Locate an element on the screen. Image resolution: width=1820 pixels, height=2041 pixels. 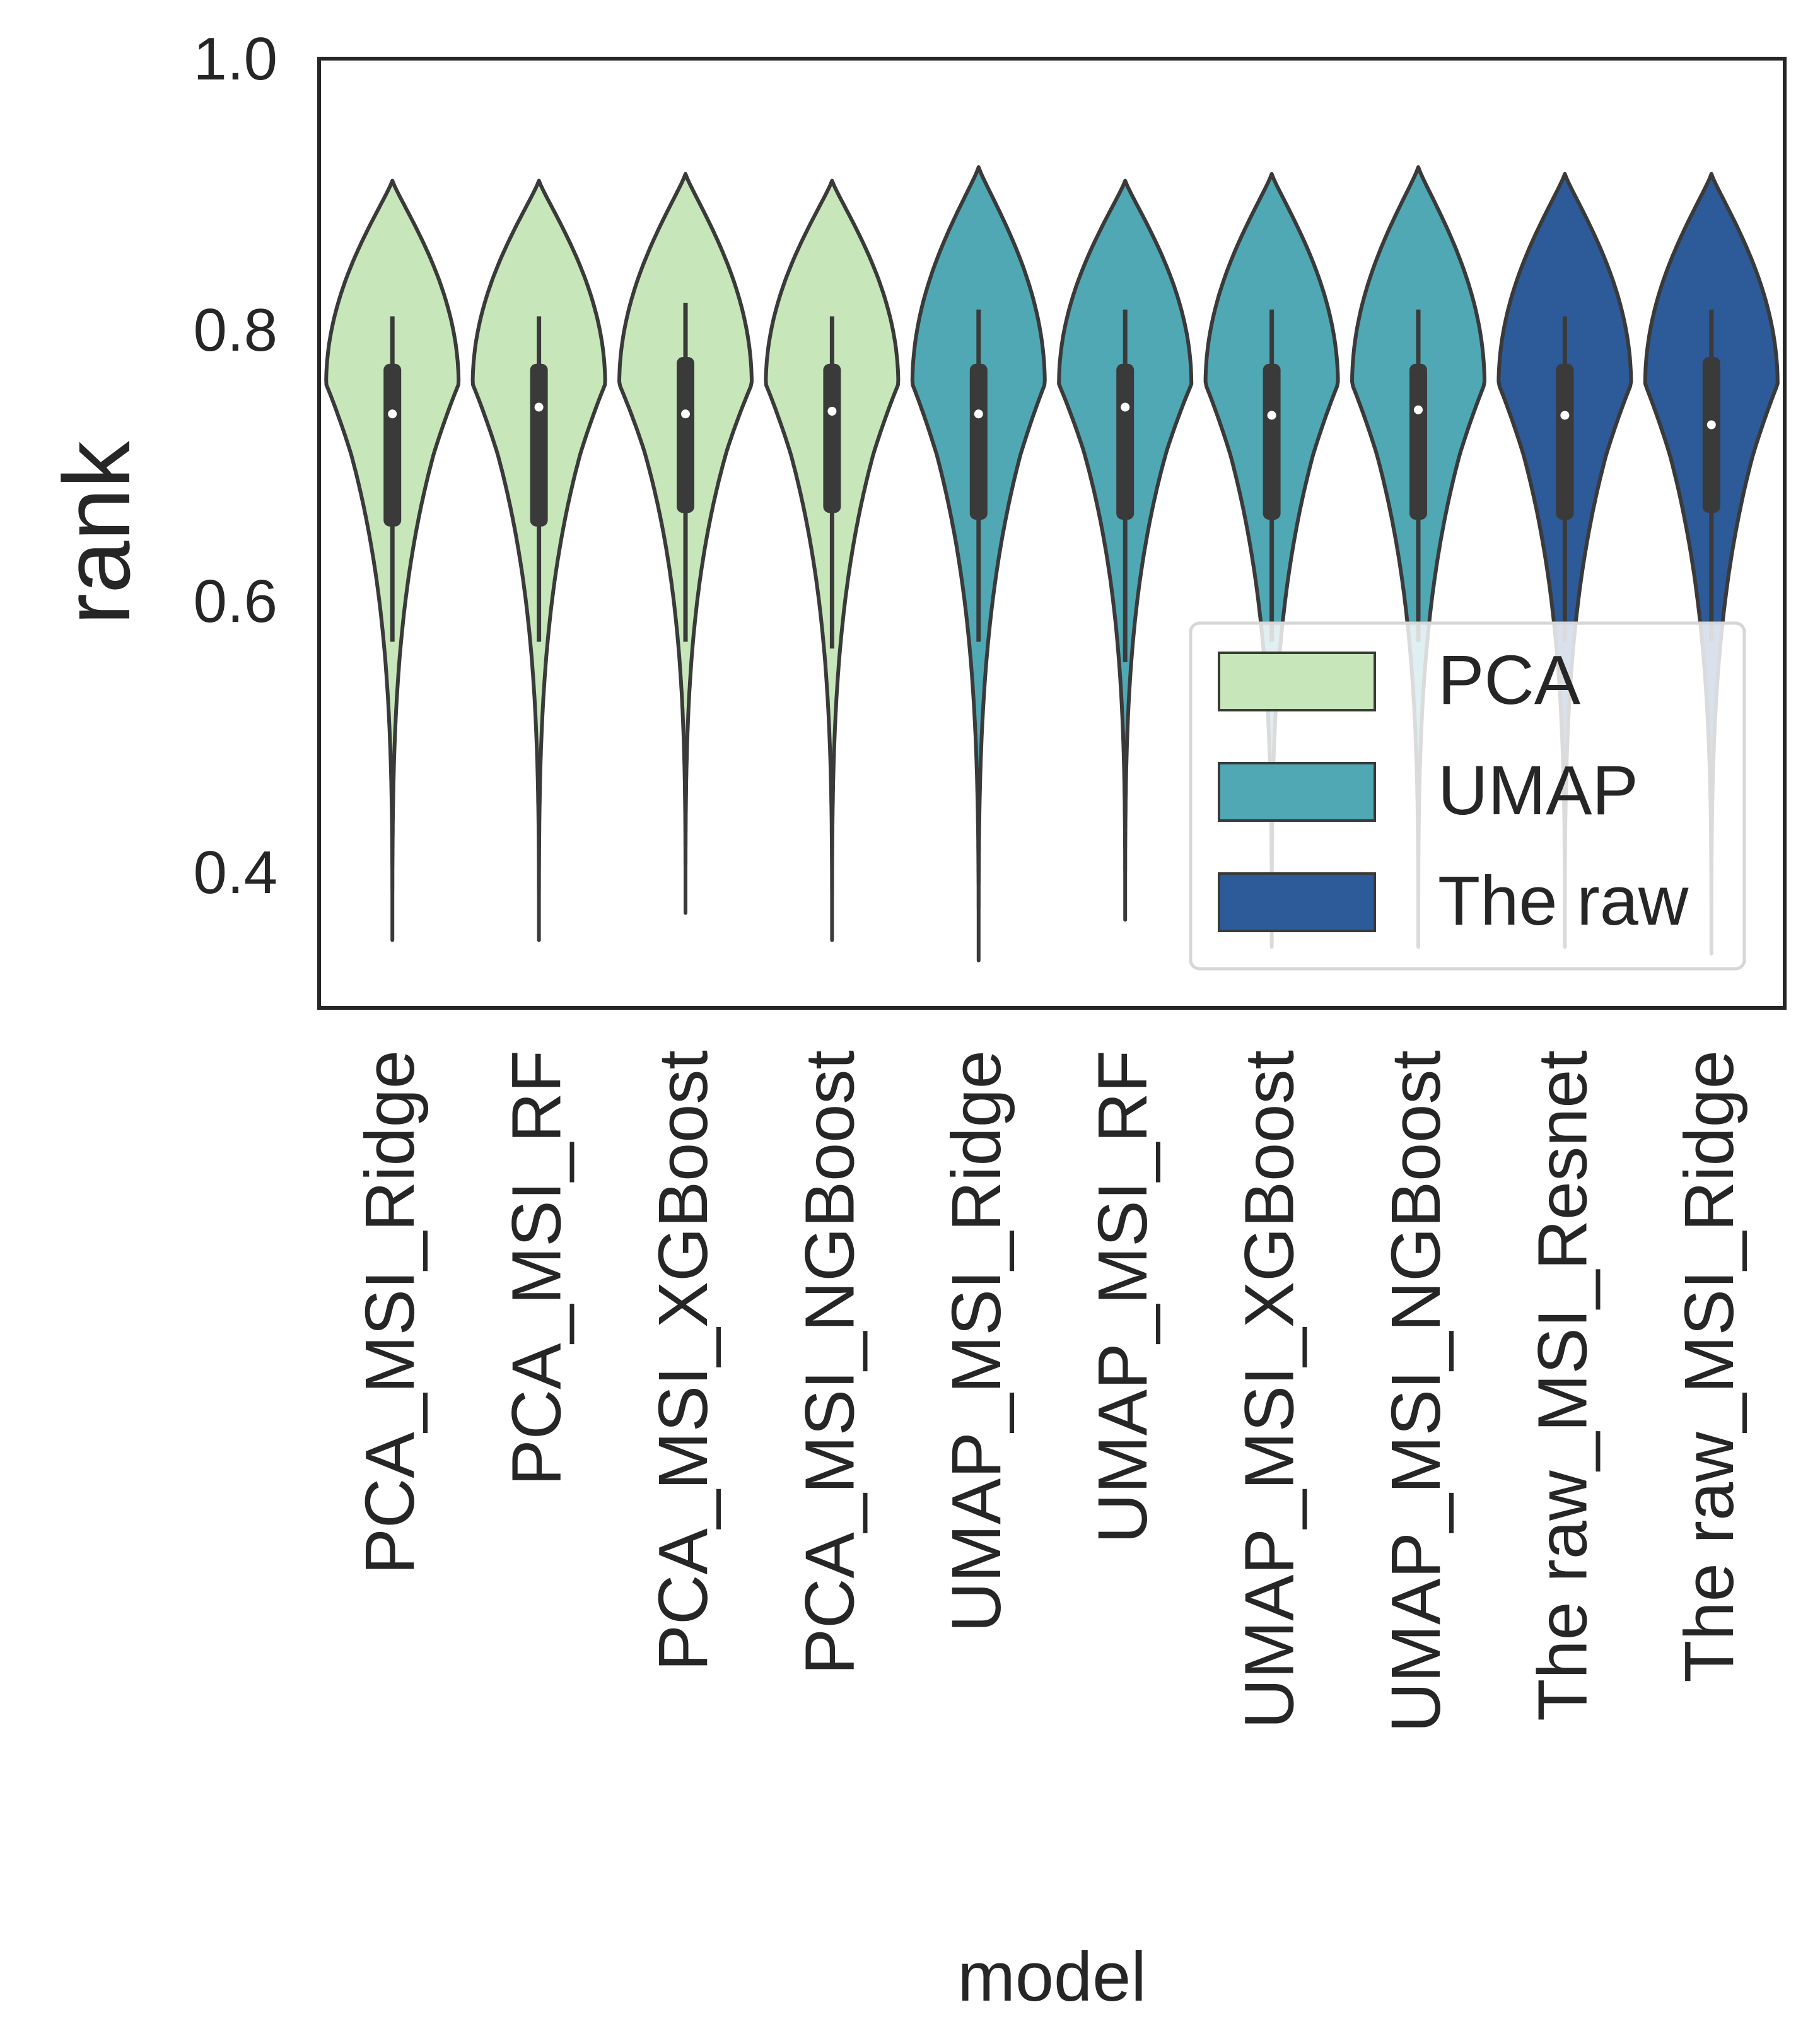
x-tick-label: PCA_MSI_NGBoost is located at coordinates (829, 1363).